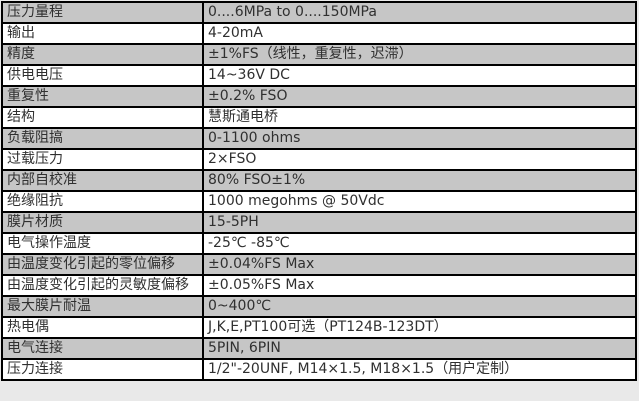  Describe the element at coordinates (419, 117) in the screenshot. I see `value-cell: 慧斯通电桥` at that location.